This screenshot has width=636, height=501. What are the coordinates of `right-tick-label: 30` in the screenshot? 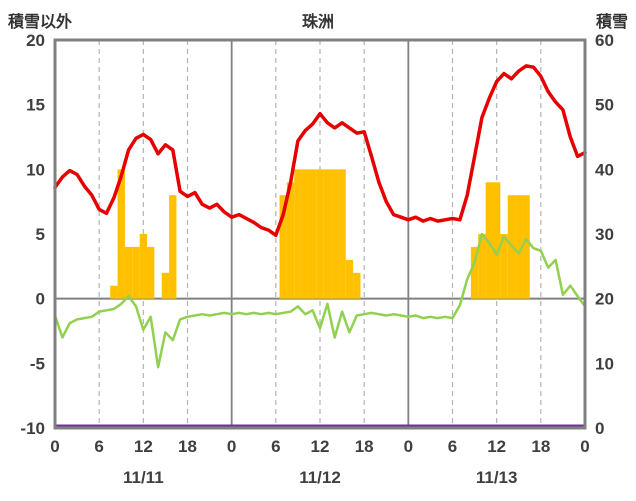 It's located at (604, 234).